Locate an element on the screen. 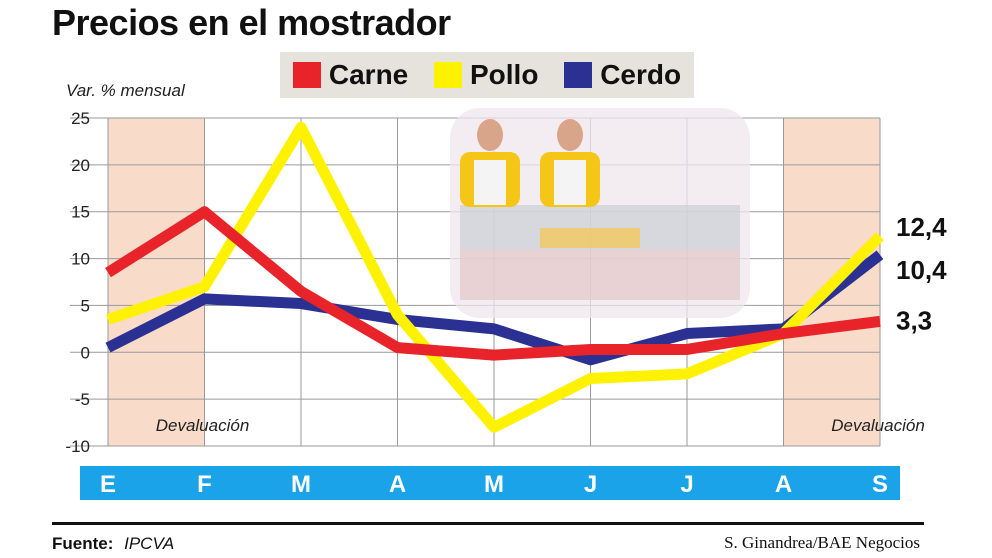 The image size is (992, 558). footer-divider is located at coordinates (488, 523).